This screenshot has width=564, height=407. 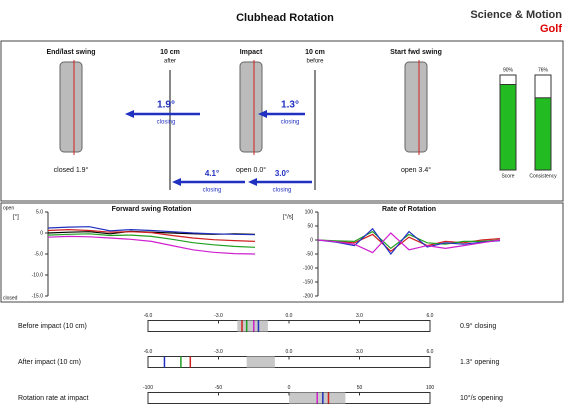 I want to click on position-label: Start fwd swing, so click(x=416, y=52).